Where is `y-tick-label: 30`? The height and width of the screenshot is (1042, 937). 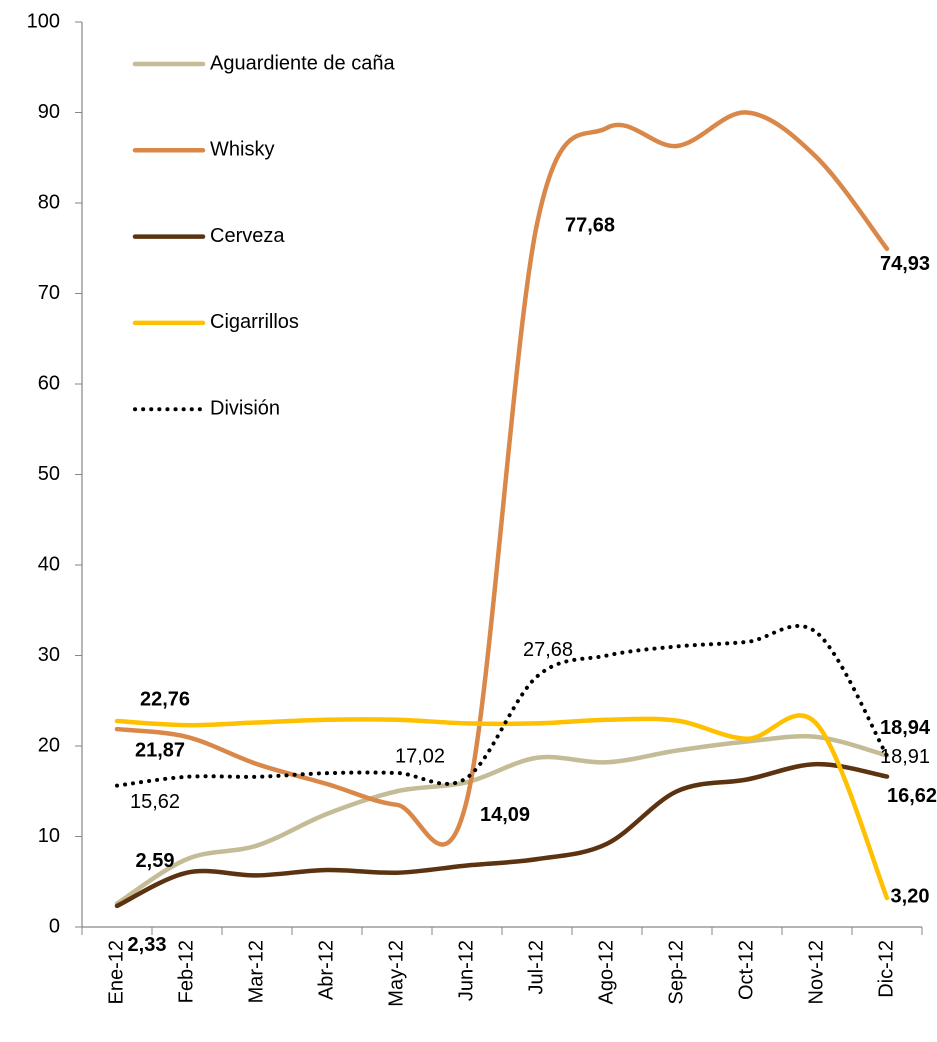
y-tick-label: 30 is located at coordinates (49, 655).